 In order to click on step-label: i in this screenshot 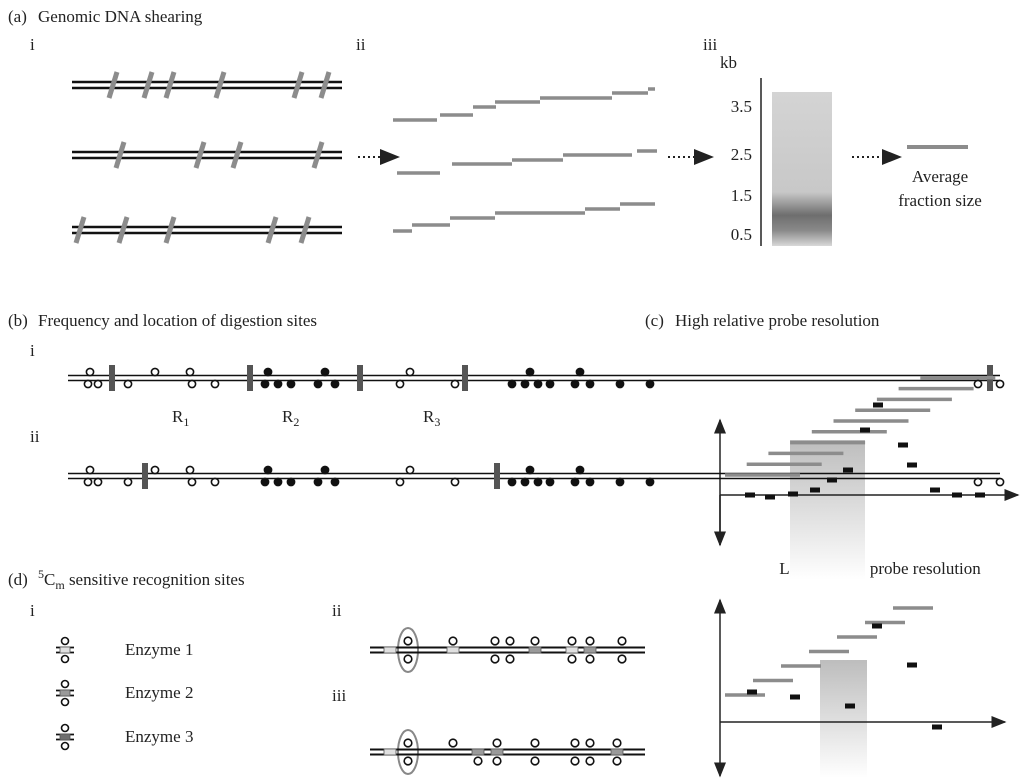, I will do `click(32, 44)`.